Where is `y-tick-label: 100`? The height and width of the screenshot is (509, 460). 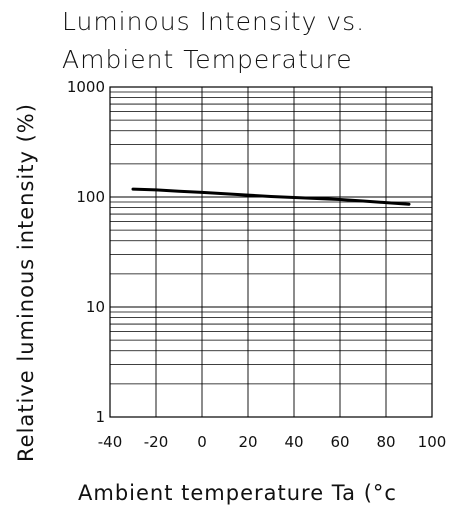
y-tick-label: 100 is located at coordinates (90, 197).